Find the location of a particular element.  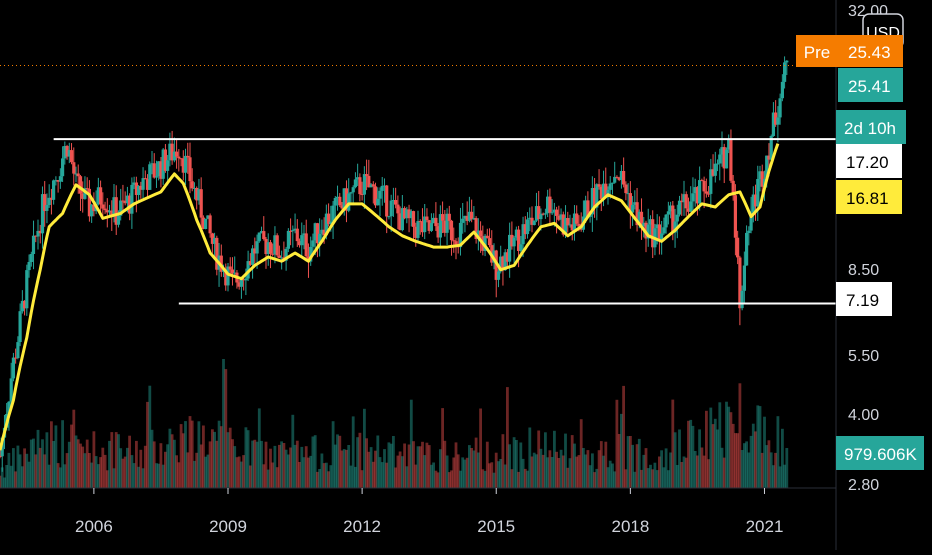

time-tick-label: 2009 is located at coordinates (228, 526).